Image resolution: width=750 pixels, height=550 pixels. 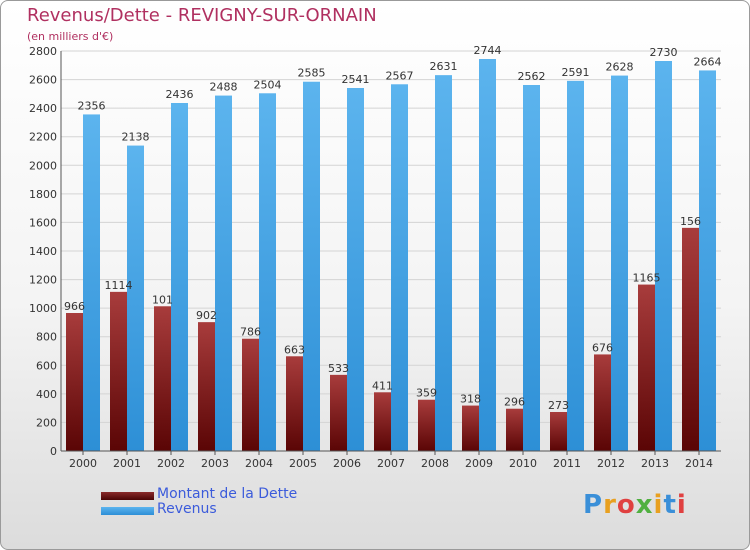 What do you see at coordinates (699, 463) in the screenshot?
I see `x-tick-label: 2014` at bounding box center [699, 463].